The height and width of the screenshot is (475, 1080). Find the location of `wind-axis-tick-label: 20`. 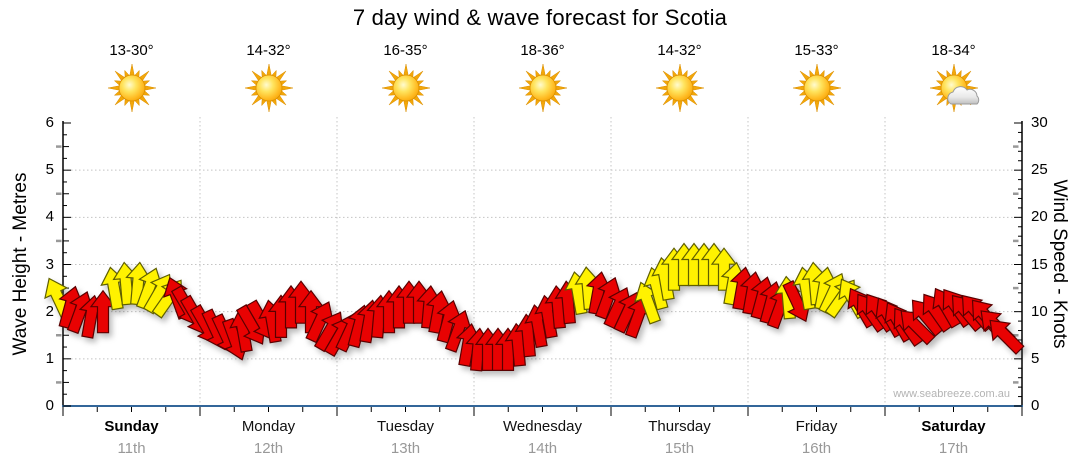

wind-axis-tick-label: 20 is located at coordinates (1039, 217).